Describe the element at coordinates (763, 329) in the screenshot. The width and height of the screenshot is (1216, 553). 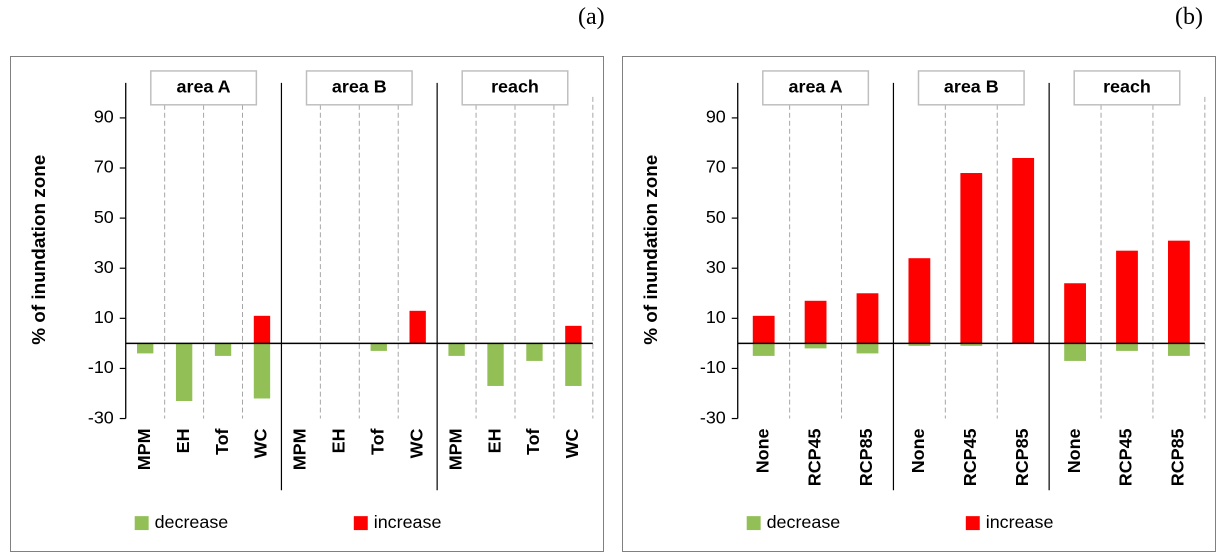
I see `bar-increase-area-a-none` at that location.